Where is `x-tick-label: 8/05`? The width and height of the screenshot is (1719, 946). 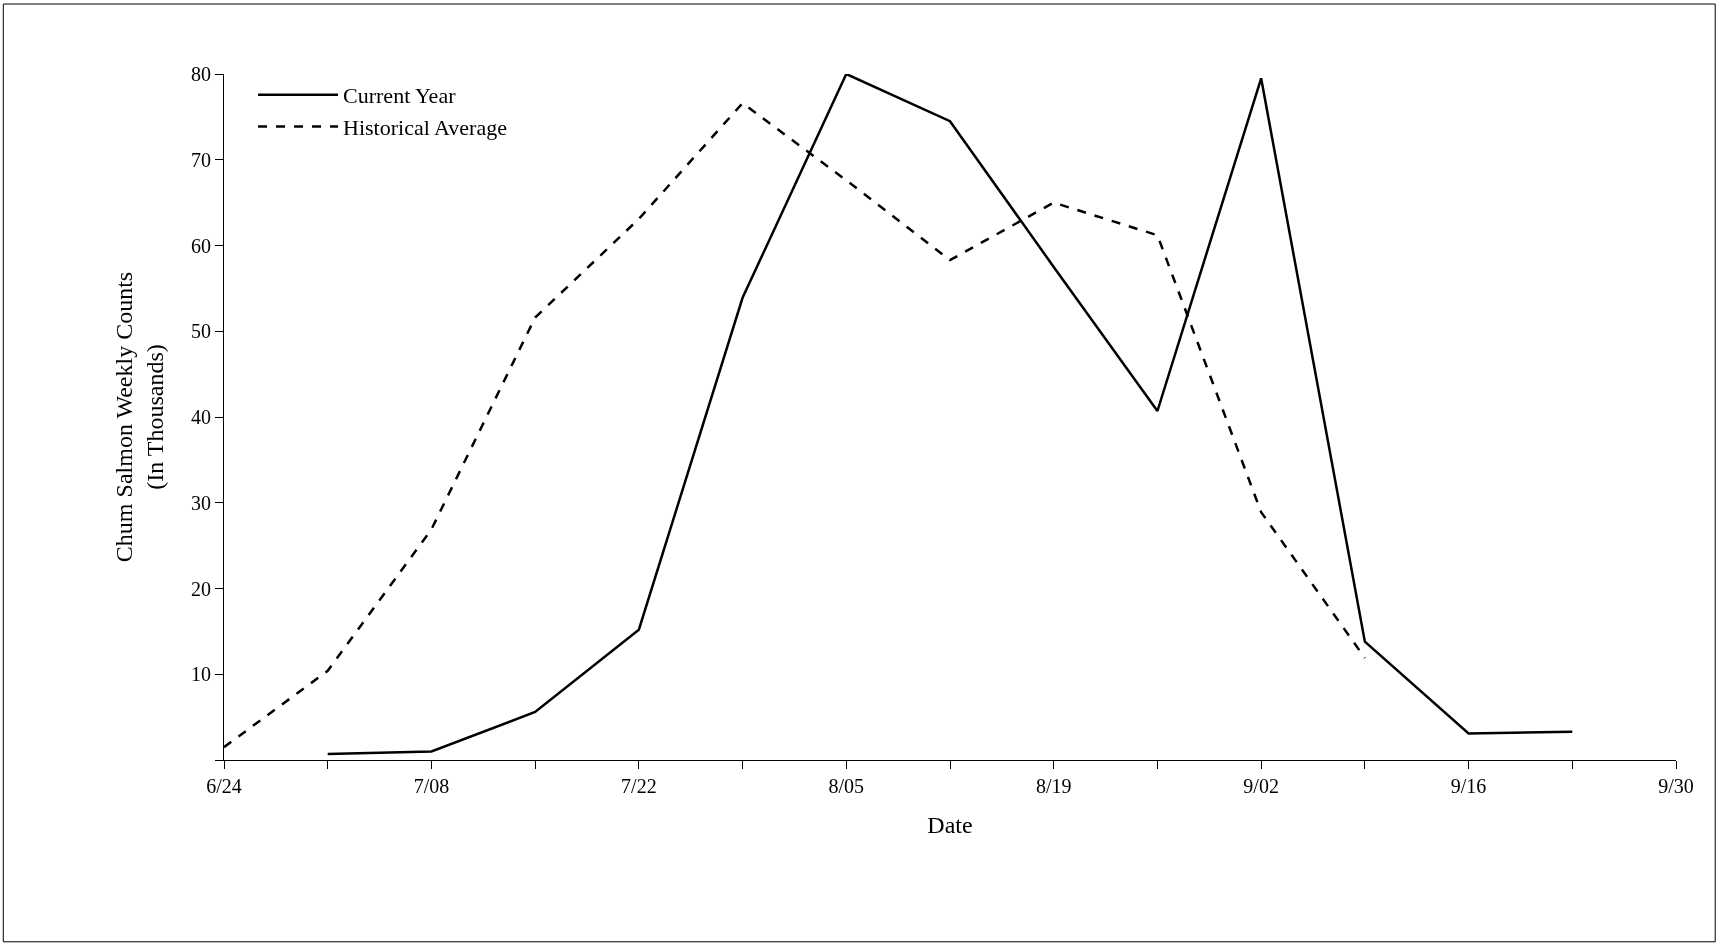
x-tick-label: 8/05 is located at coordinates (846, 786).